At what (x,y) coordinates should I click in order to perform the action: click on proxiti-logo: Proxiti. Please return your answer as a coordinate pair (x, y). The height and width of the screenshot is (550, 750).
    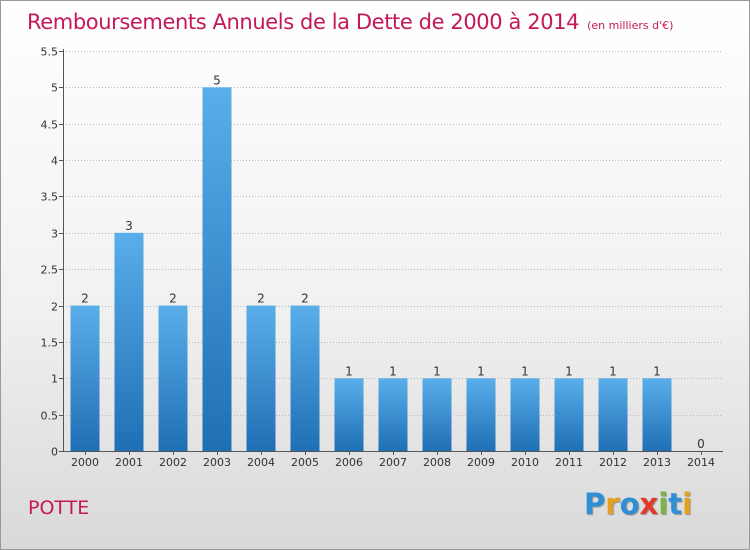
    Looking at the image, I should click on (638, 504).